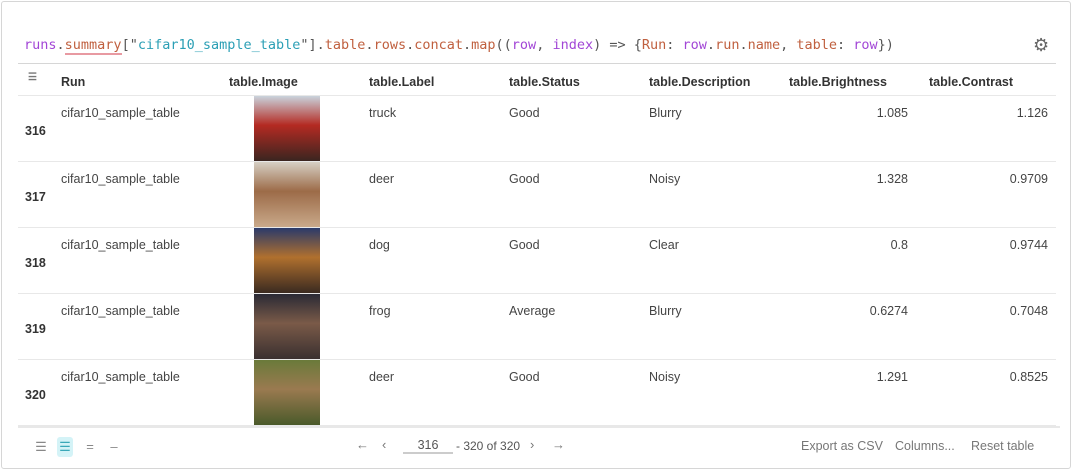 The image size is (1073, 471). What do you see at coordinates (32, 77) in the screenshot?
I see `filter-icon: ☰` at bounding box center [32, 77].